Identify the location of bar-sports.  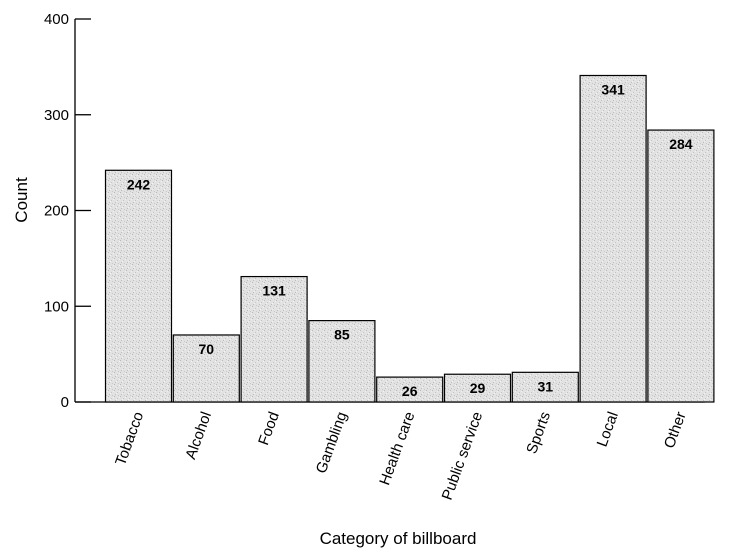
(545, 387).